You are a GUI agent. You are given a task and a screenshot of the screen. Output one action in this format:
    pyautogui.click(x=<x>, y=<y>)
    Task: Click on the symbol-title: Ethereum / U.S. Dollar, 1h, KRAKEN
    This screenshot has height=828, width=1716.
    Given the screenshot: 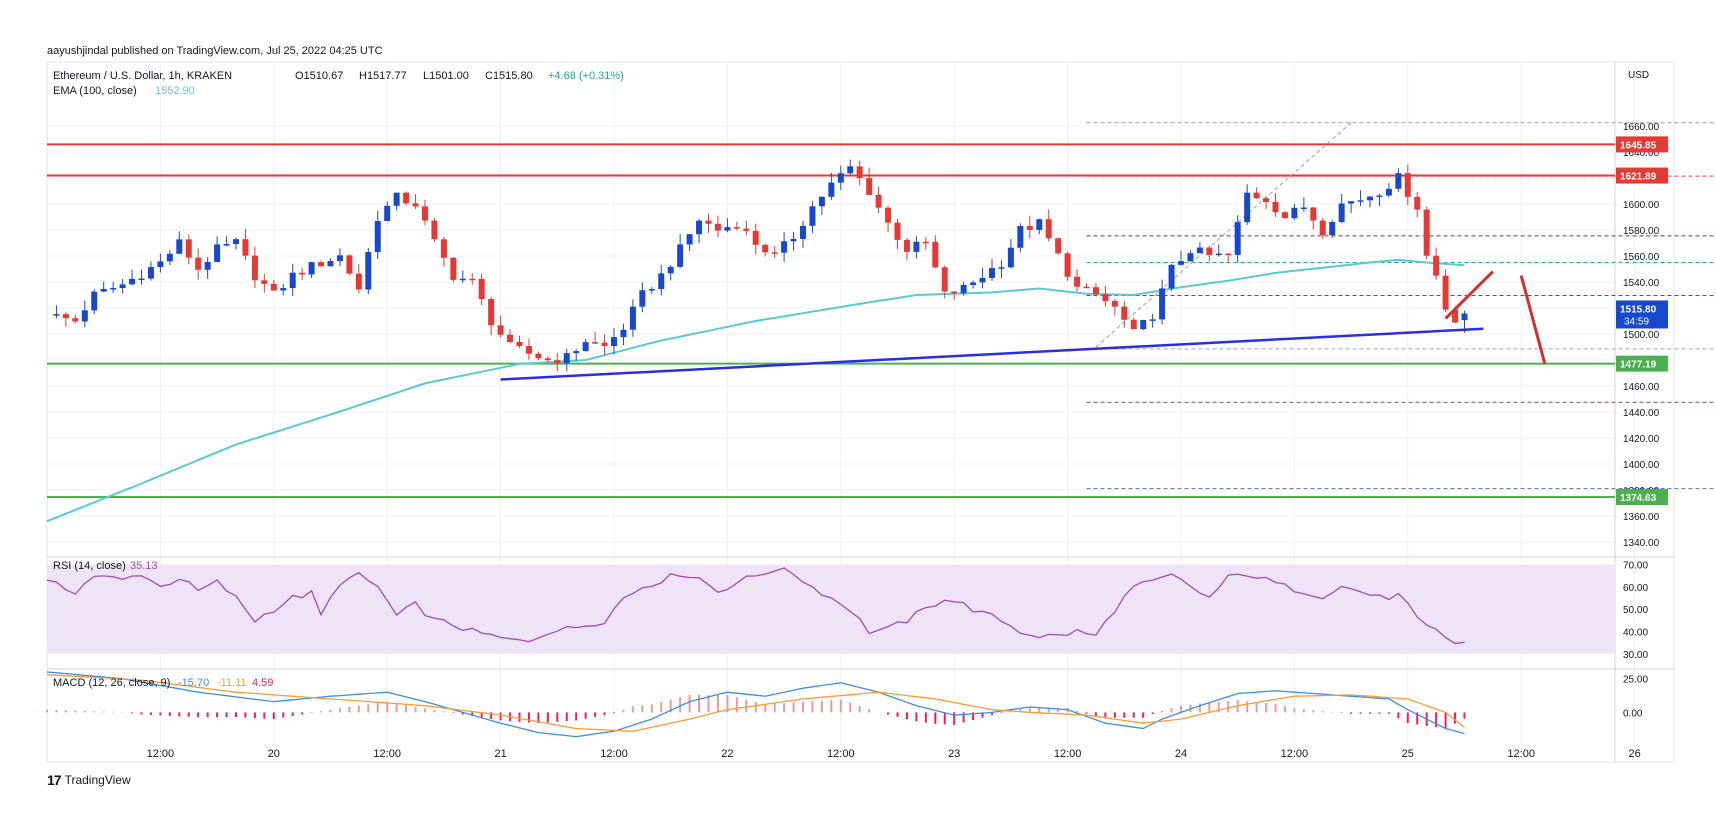 What is the action you would take?
    pyautogui.click(x=142, y=76)
    